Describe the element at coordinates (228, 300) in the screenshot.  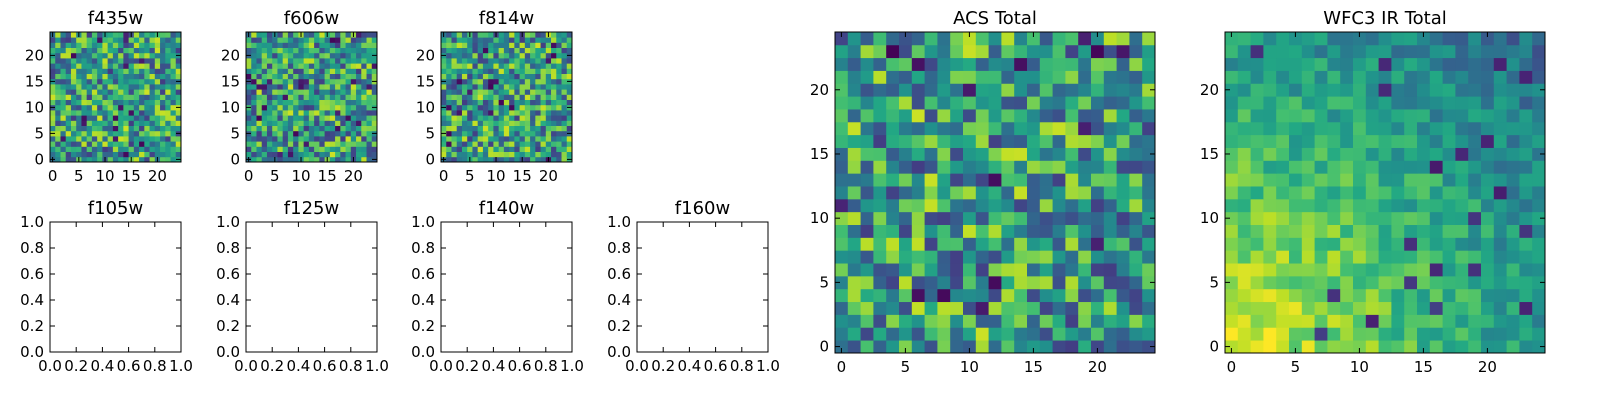
I see `y-tick-label: 0.4` at that location.